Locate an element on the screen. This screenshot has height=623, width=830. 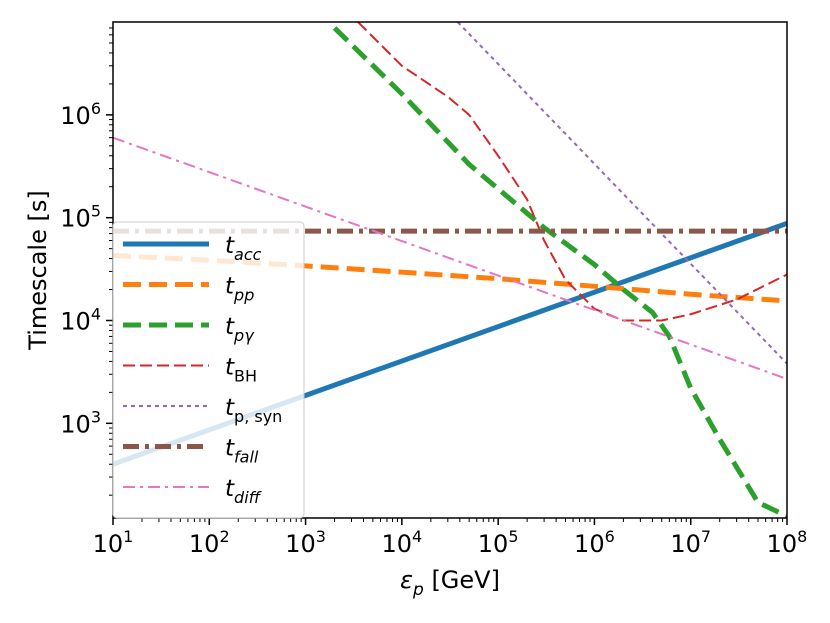
x-tick-label-3-base: 10 is located at coordinates (300, 544).